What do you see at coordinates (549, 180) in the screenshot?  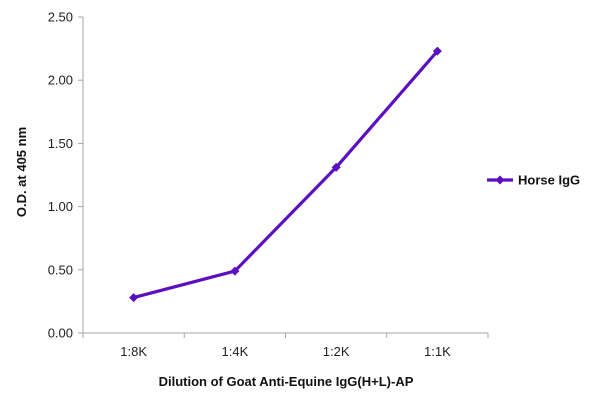 I see `legend-label: Horse IgG` at bounding box center [549, 180].